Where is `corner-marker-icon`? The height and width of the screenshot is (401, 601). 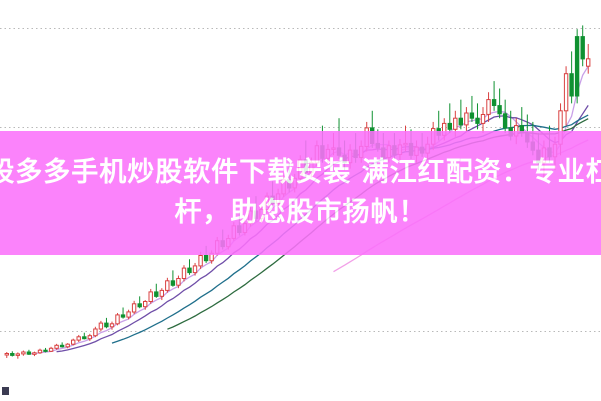
corner-marker-icon is located at coordinates (5, 391).